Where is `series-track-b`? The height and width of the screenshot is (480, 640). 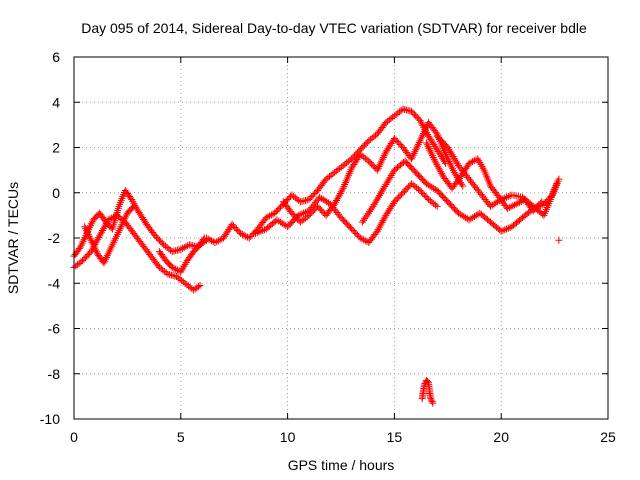
series-track-b is located at coordinates (137, 252).